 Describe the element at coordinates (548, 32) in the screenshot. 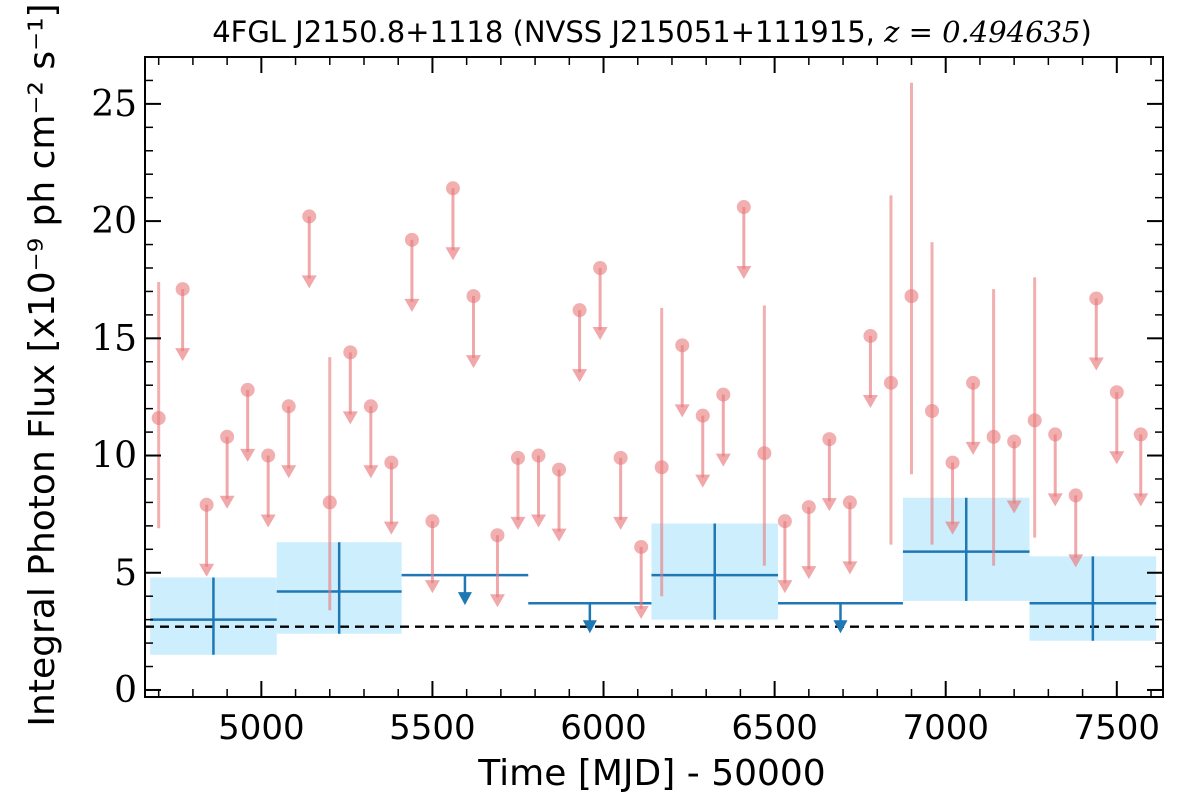

I see `chart-title-main: 4FGL J2150.8+1118 (NVSS J215051+111915,` at that location.